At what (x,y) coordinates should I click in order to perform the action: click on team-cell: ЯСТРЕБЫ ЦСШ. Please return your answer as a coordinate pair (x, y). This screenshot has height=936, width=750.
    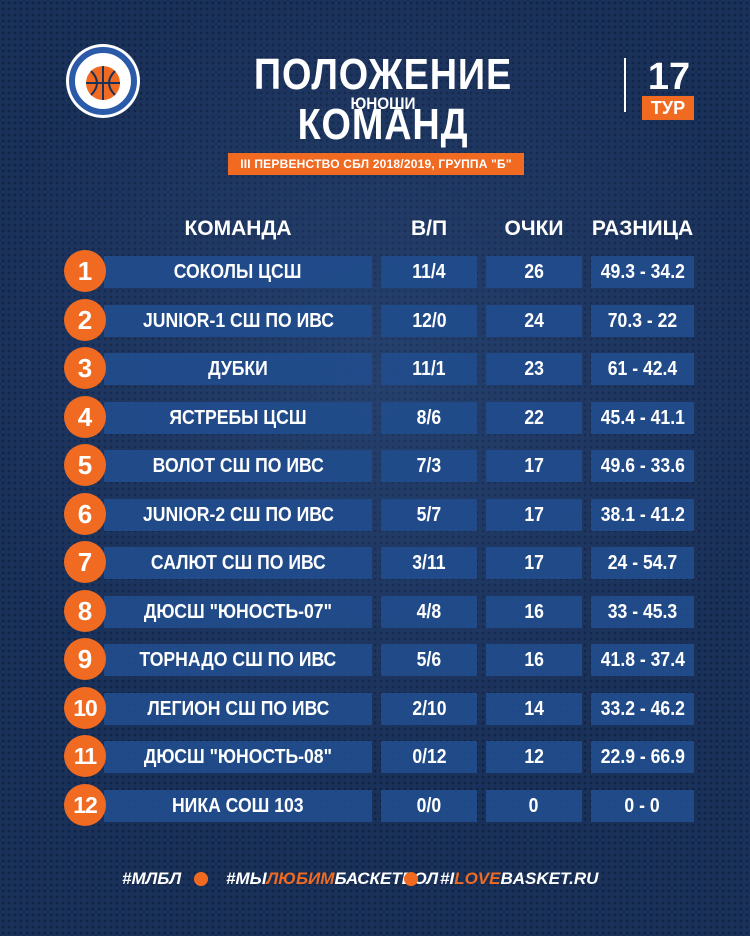
    Looking at the image, I should click on (238, 417).